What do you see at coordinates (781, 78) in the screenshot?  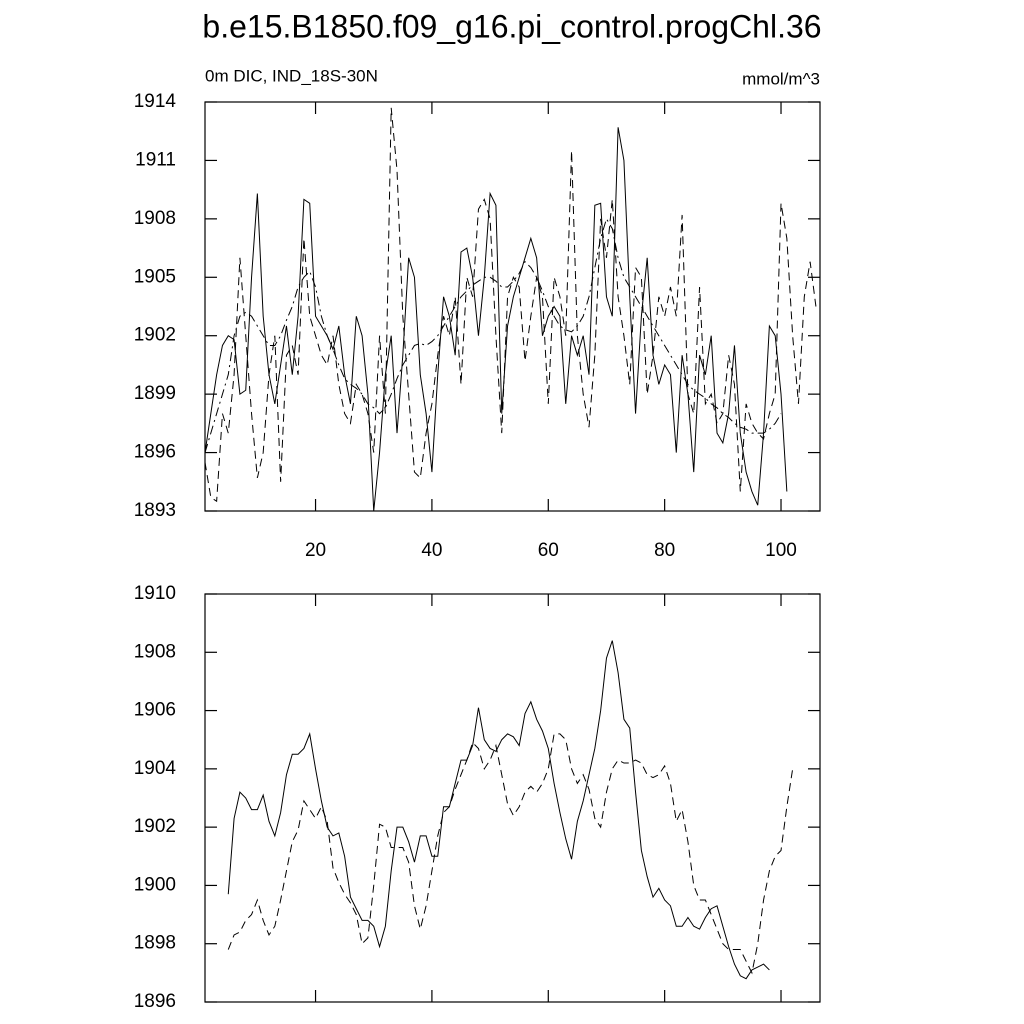 I see `units: mmol/m^3` at bounding box center [781, 78].